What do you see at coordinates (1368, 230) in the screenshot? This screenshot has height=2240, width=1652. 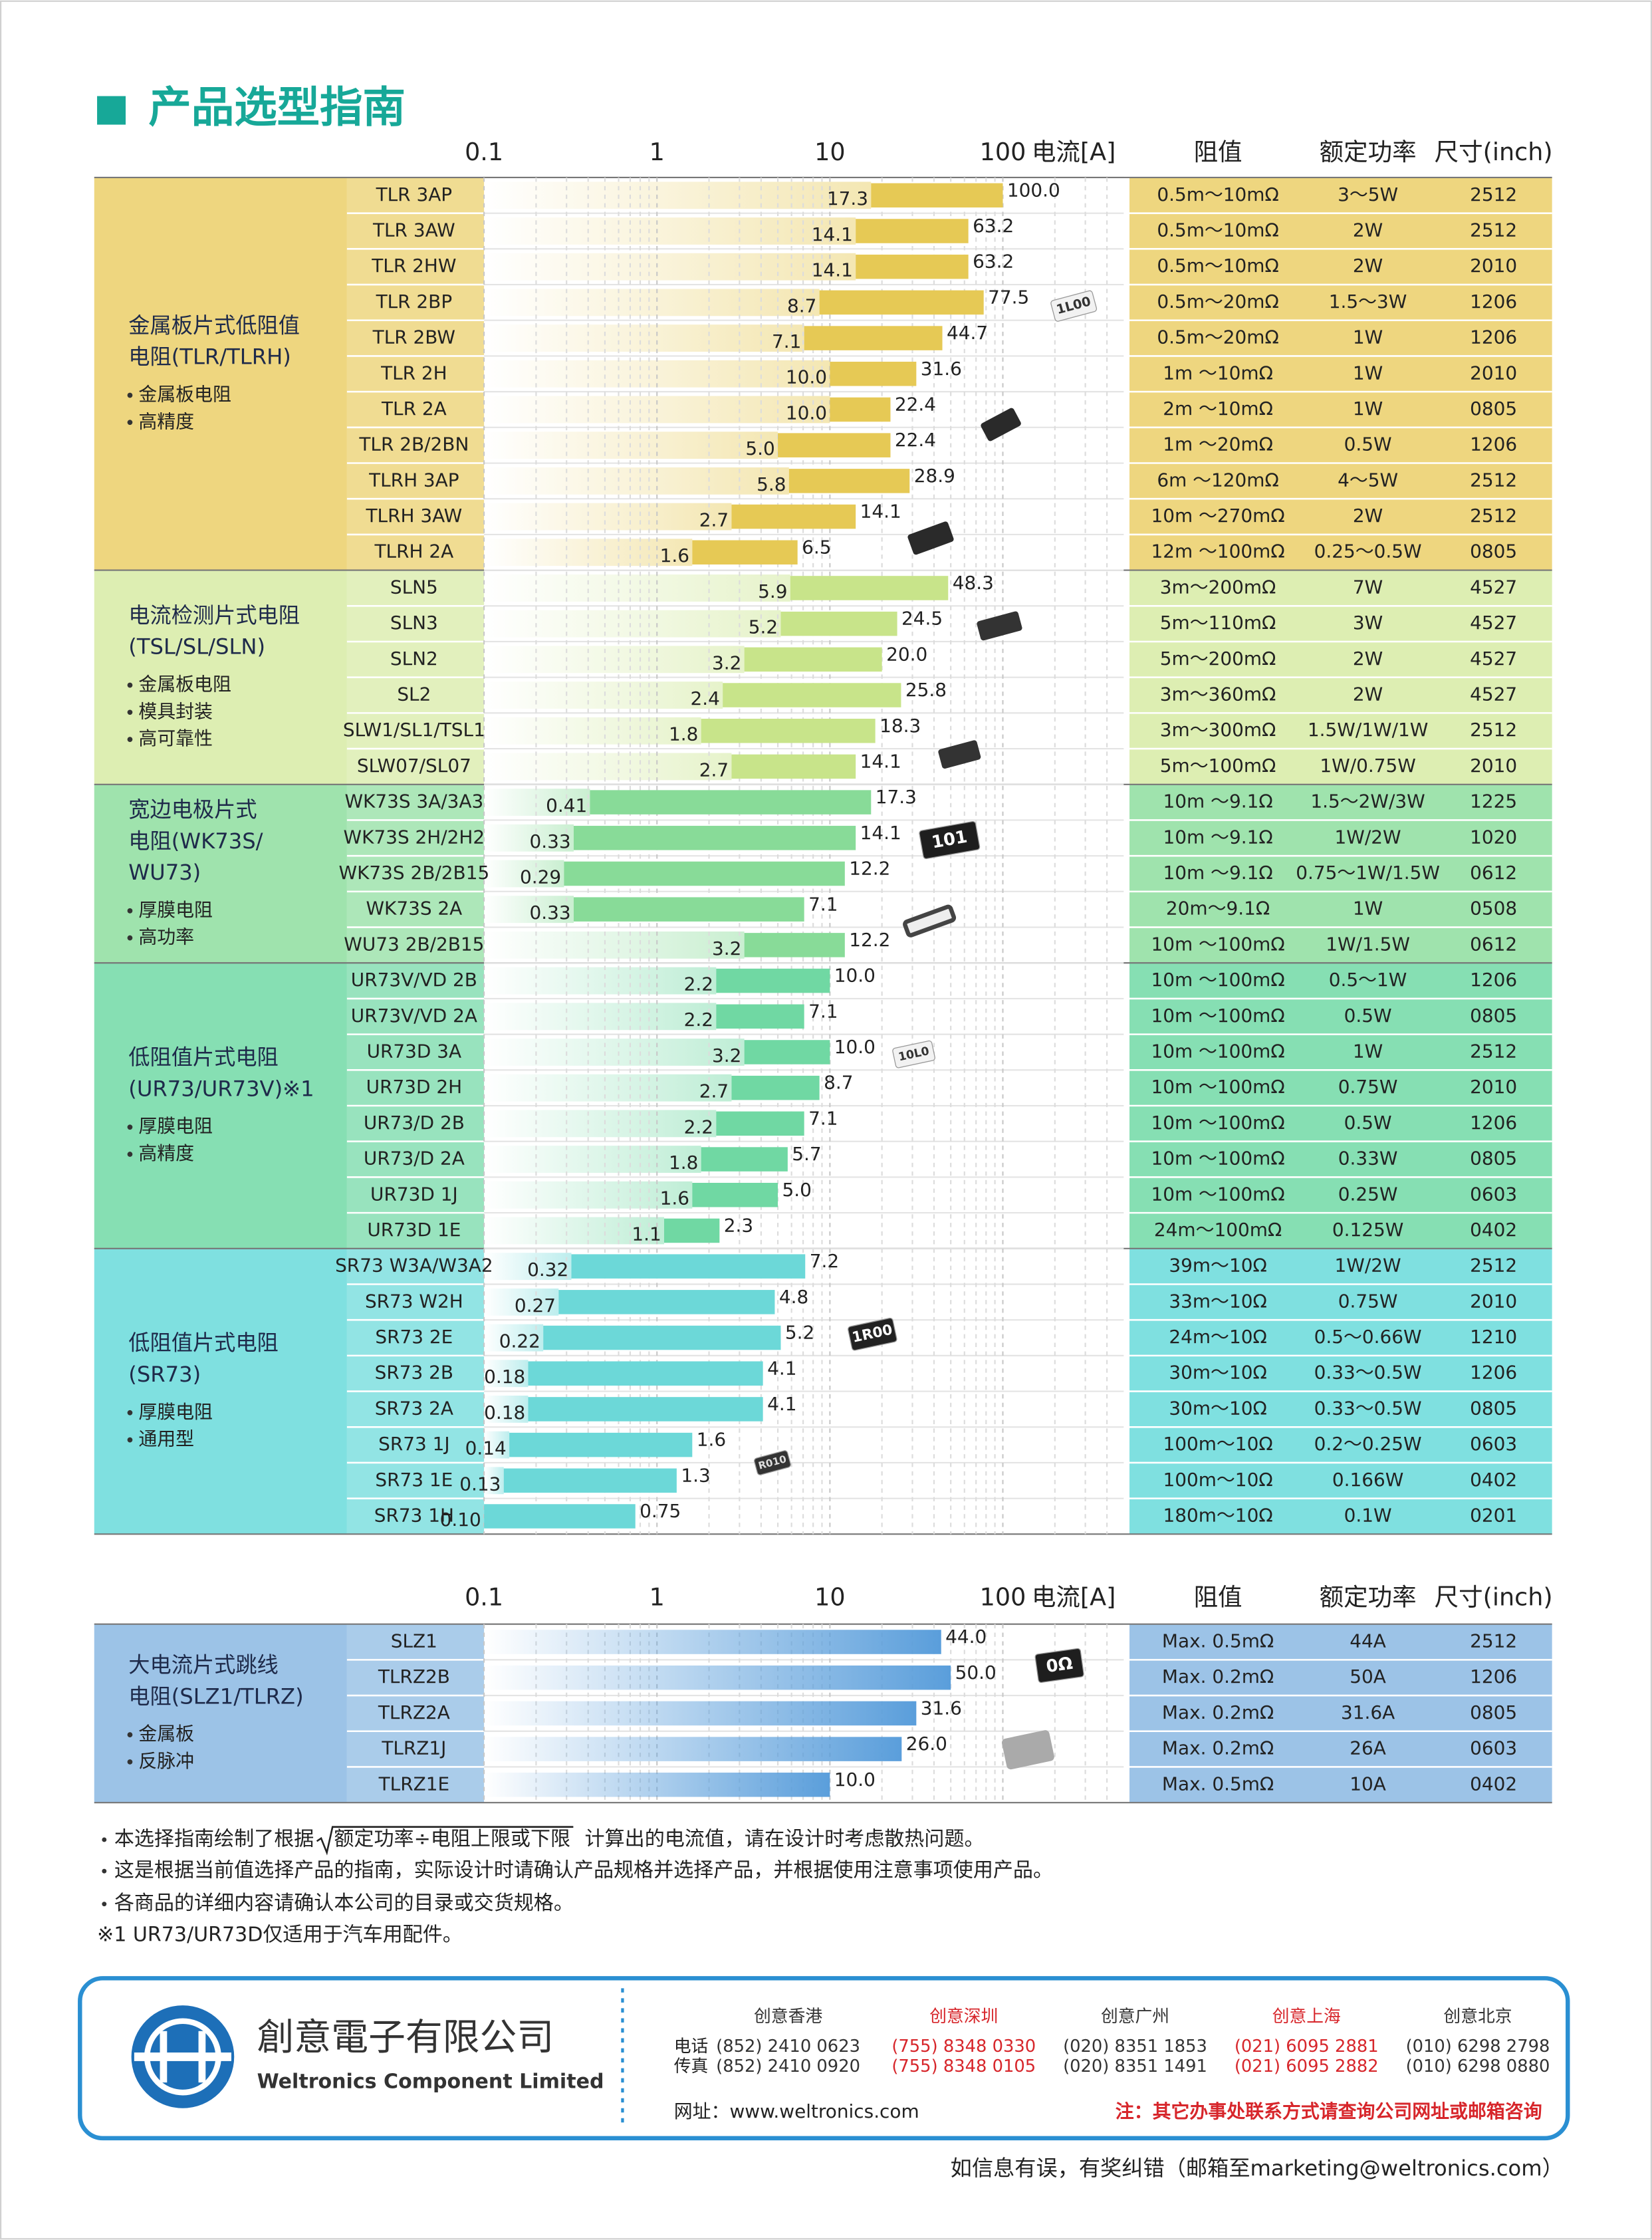 I see `spec-power: 2W` at bounding box center [1368, 230].